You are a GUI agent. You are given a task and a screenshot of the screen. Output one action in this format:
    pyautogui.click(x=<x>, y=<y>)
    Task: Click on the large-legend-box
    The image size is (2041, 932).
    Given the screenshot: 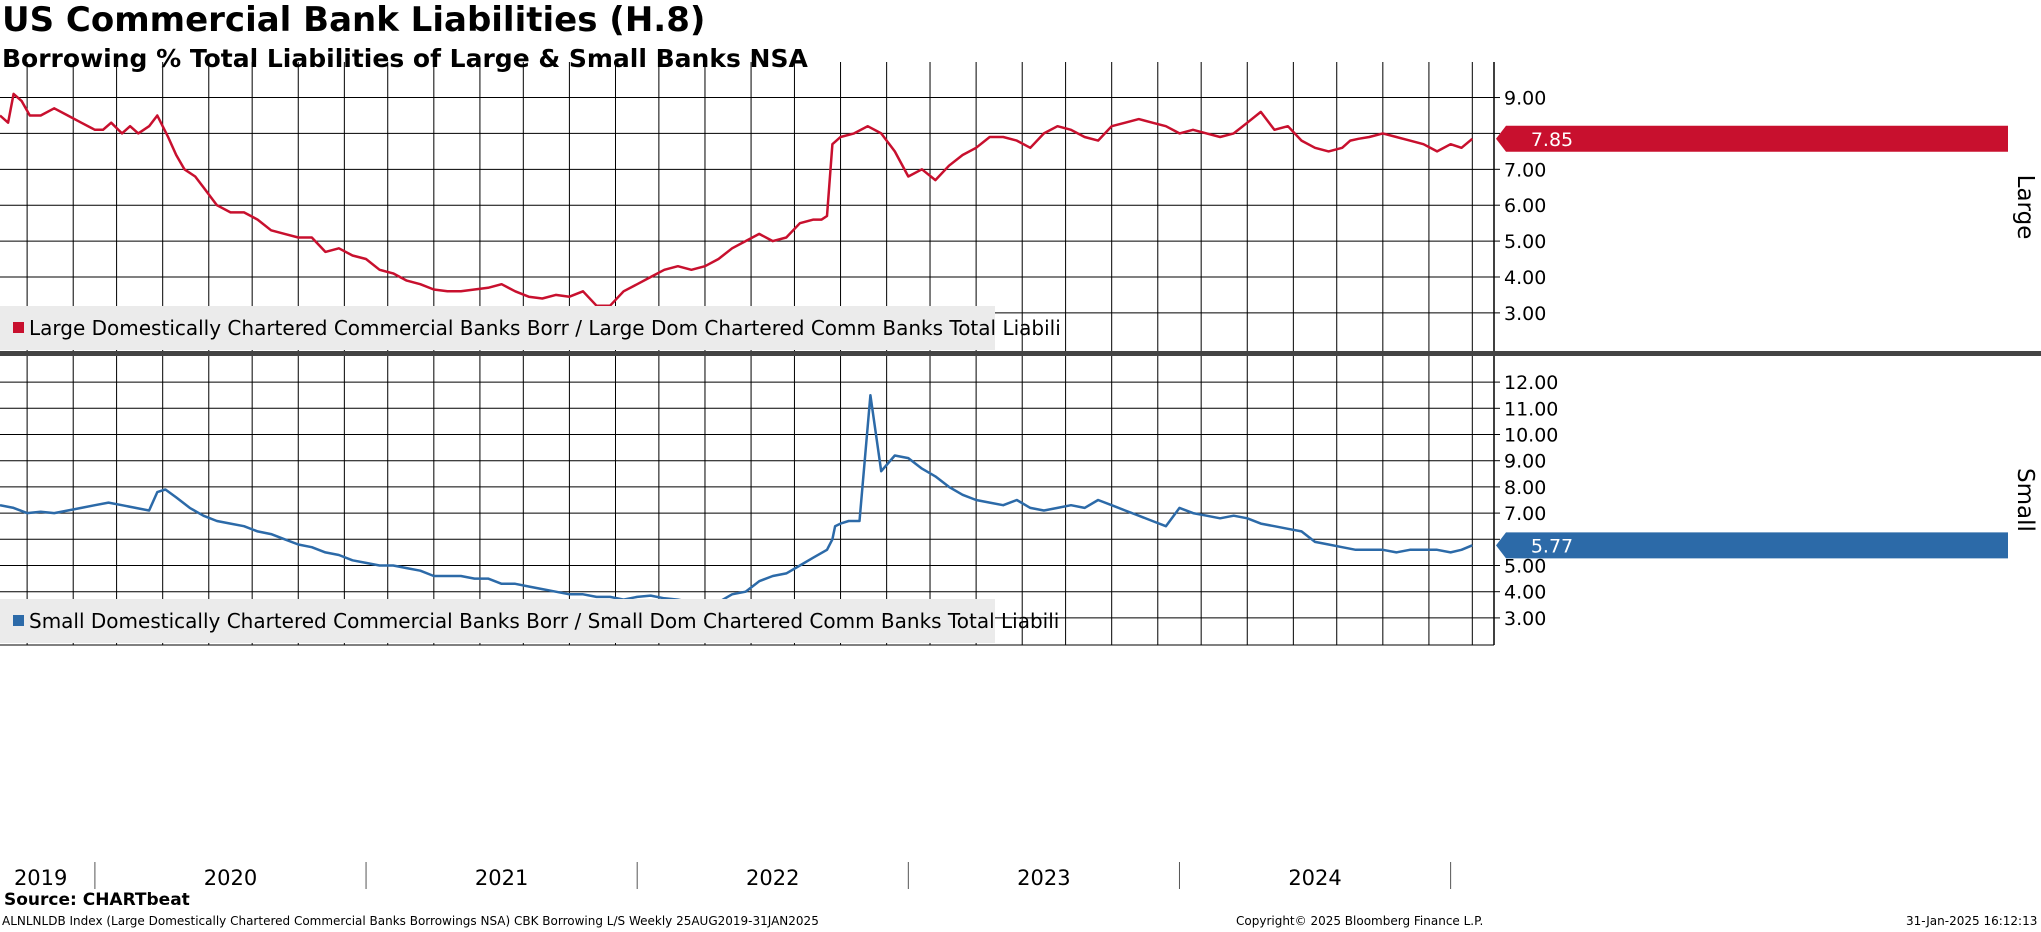 What is the action you would take?
    pyautogui.click(x=497, y=328)
    